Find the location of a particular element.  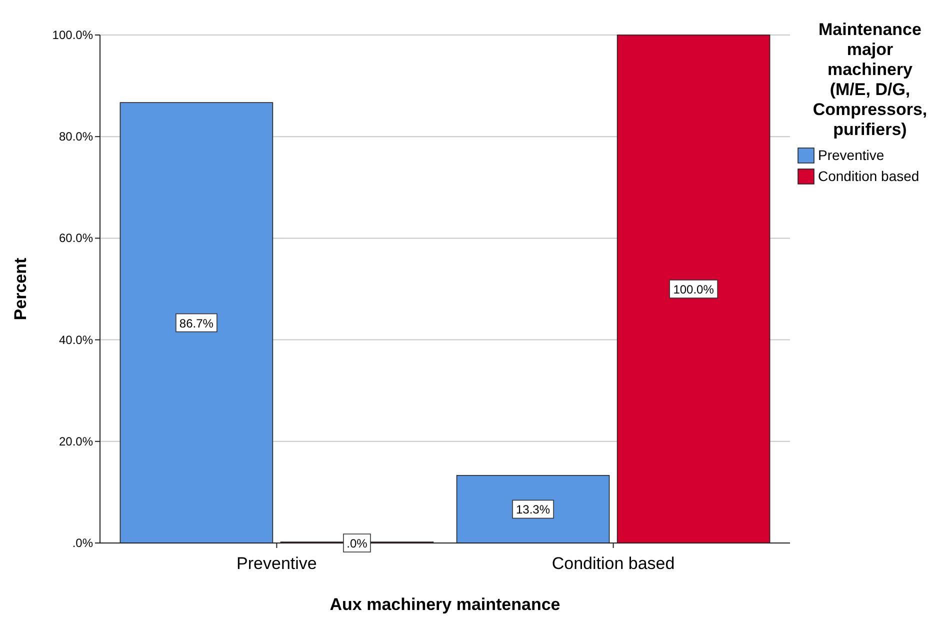

y-tick-label: 60.0% is located at coordinates (76, 238).